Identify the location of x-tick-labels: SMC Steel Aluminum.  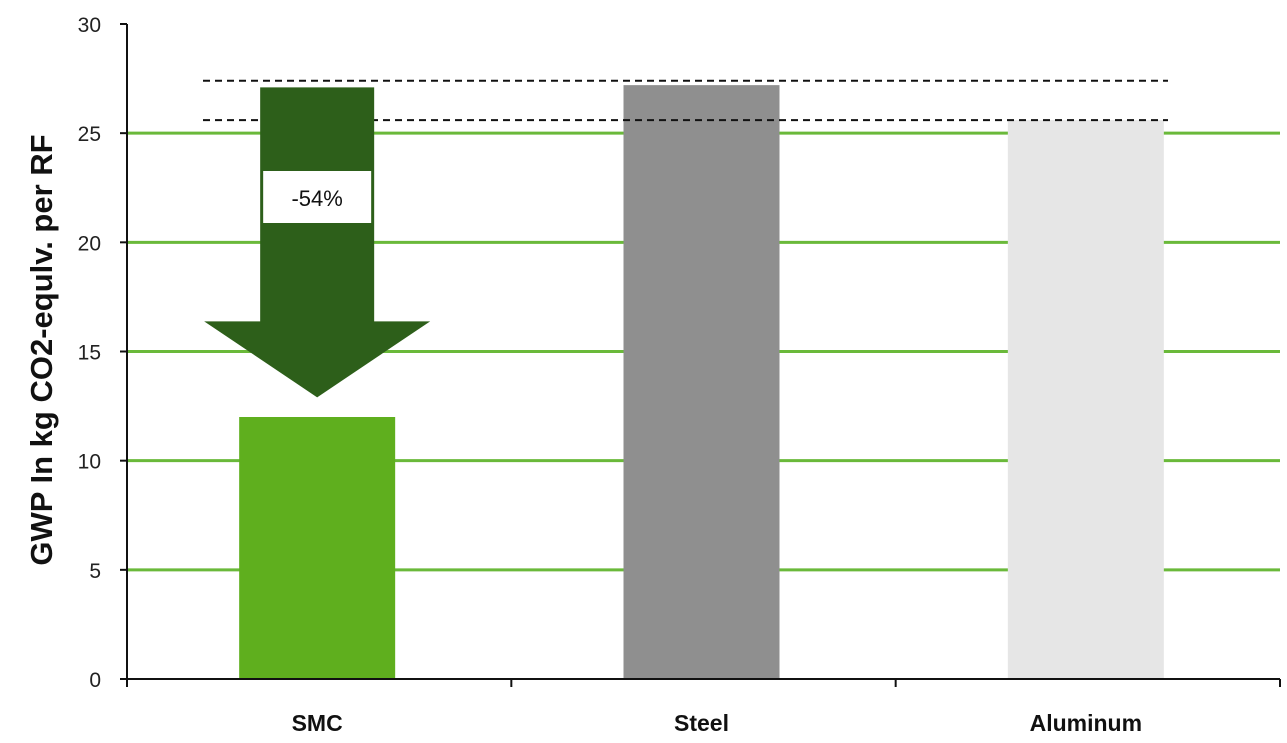
(717, 723).